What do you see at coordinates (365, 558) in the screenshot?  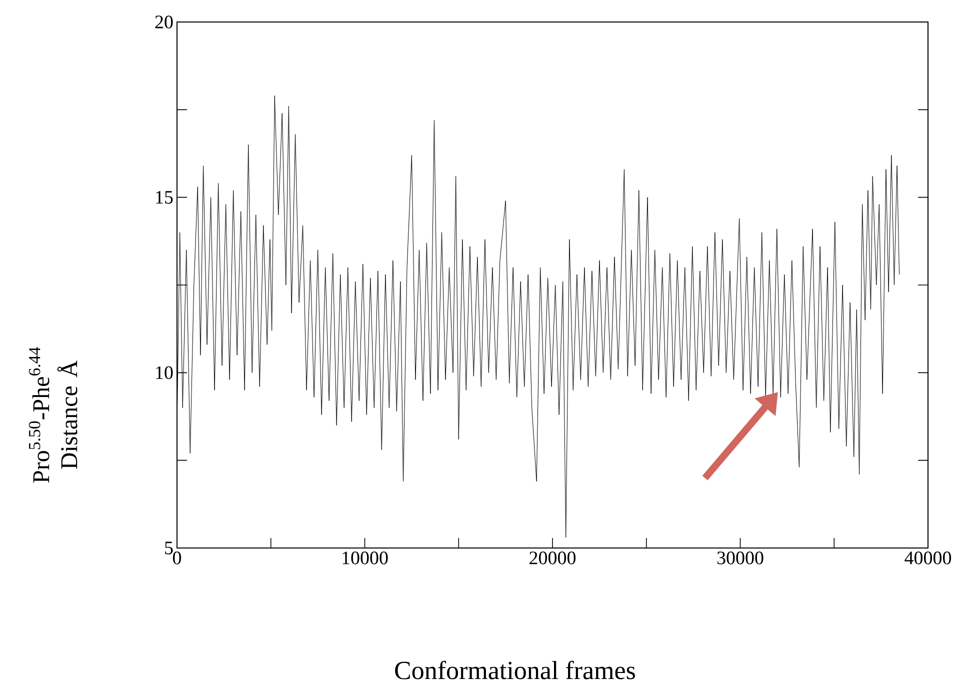 I see `x-tick-label: 10000` at bounding box center [365, 558].